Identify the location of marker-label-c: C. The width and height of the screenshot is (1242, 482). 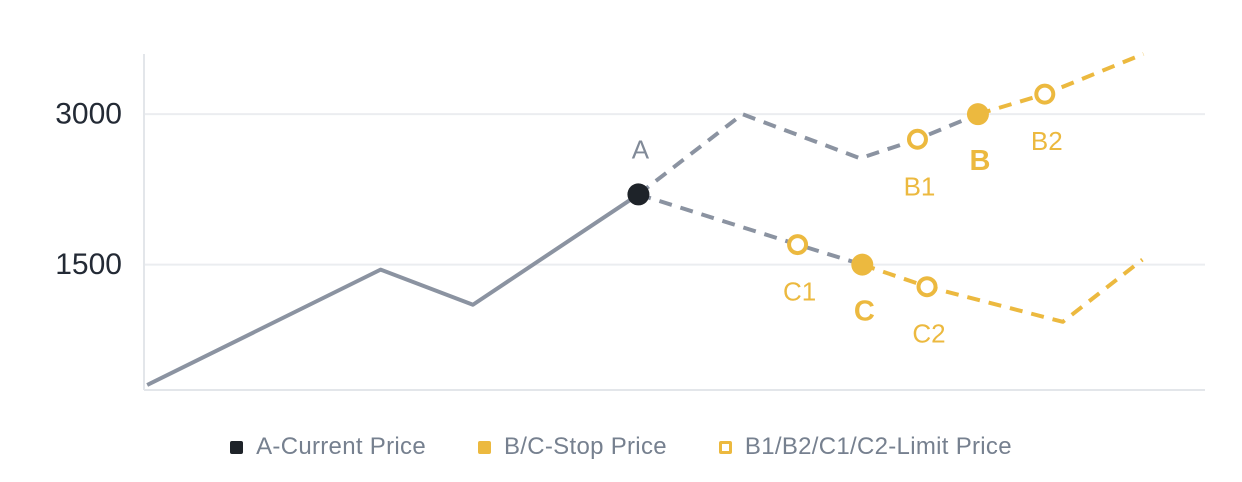
(864, 312).